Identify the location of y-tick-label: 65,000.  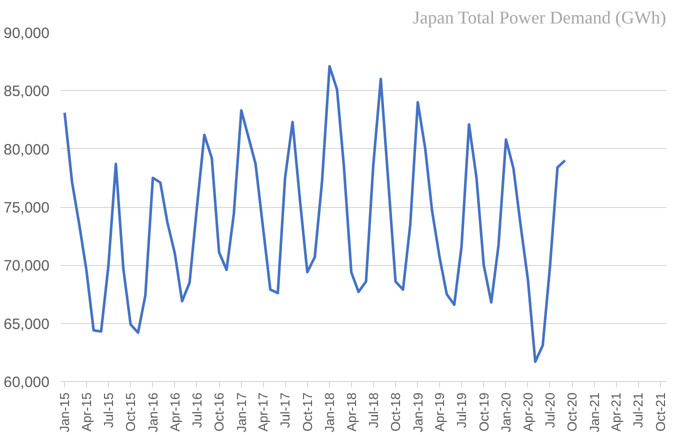
(27, 324).